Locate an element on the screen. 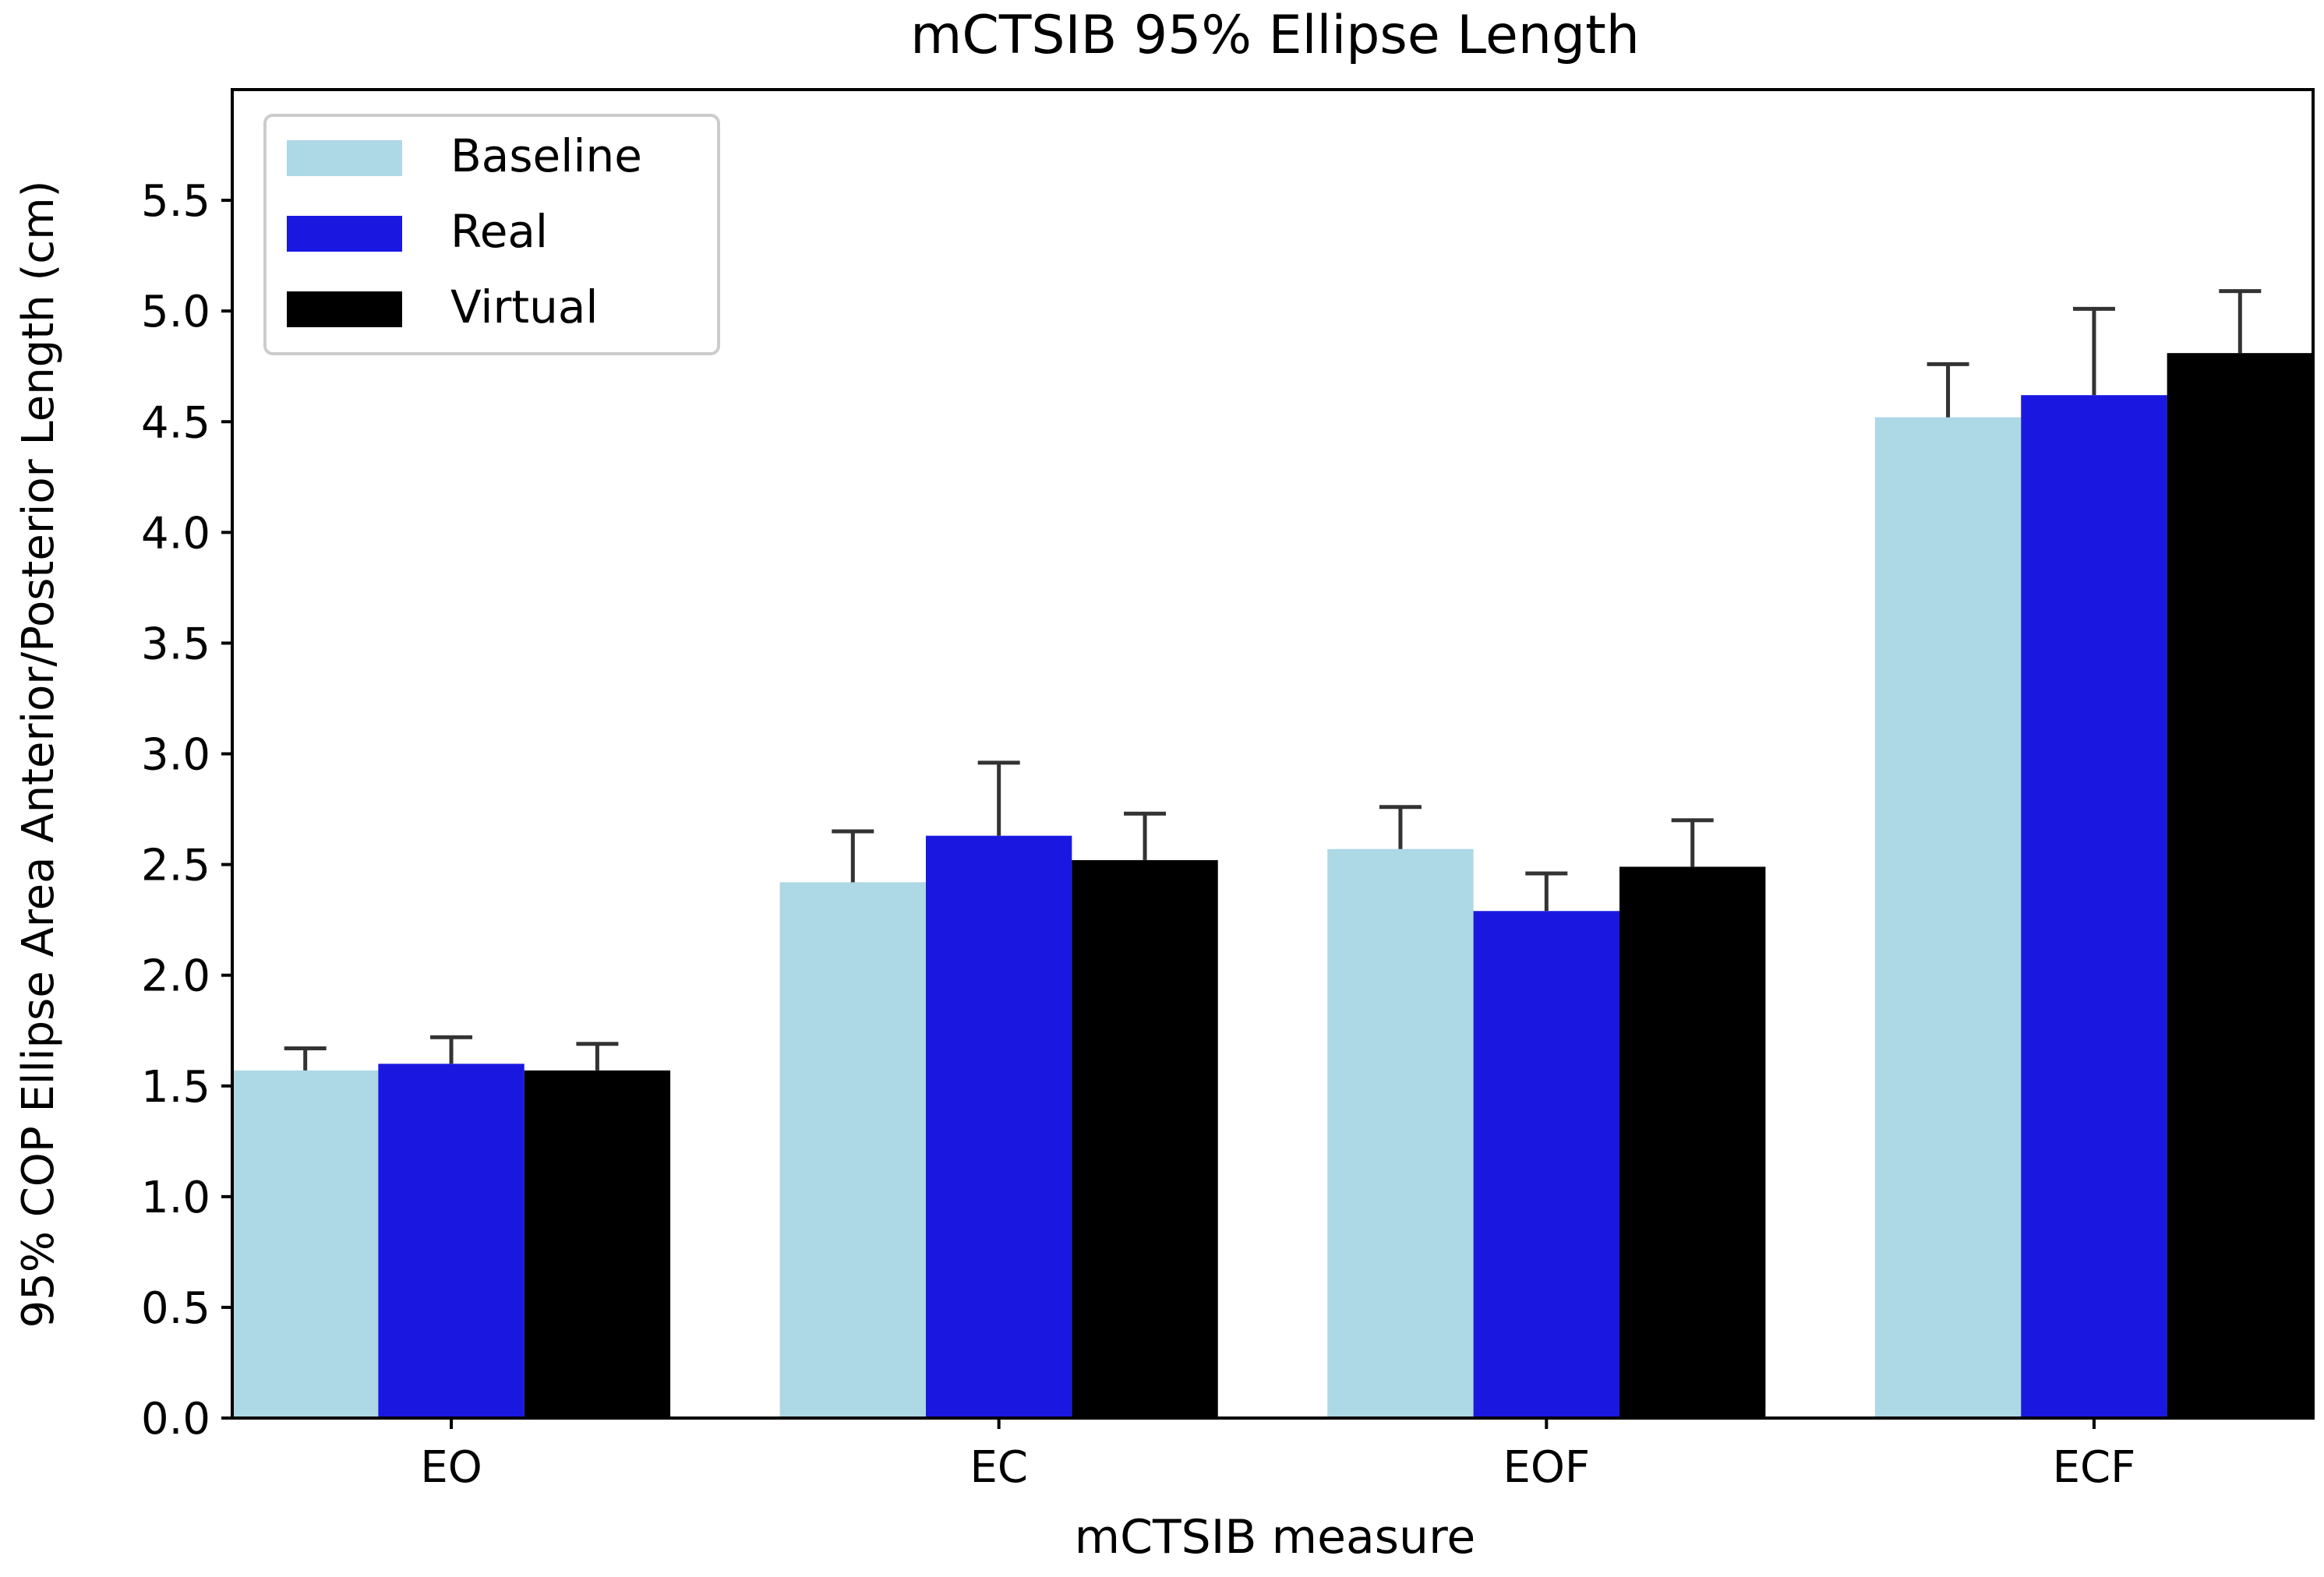  bar-real-ec is located at coordinates (999, 1126).